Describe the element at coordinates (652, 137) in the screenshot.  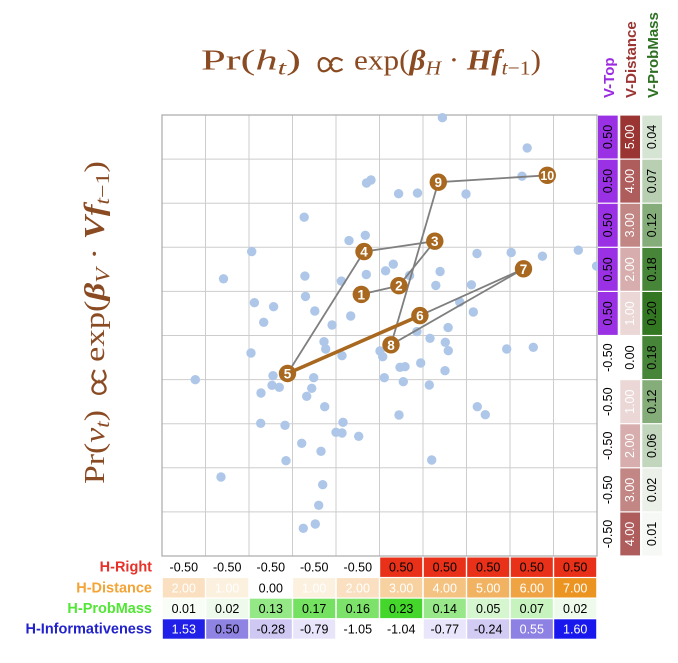
I see `svg-text: 0.04` at that location.